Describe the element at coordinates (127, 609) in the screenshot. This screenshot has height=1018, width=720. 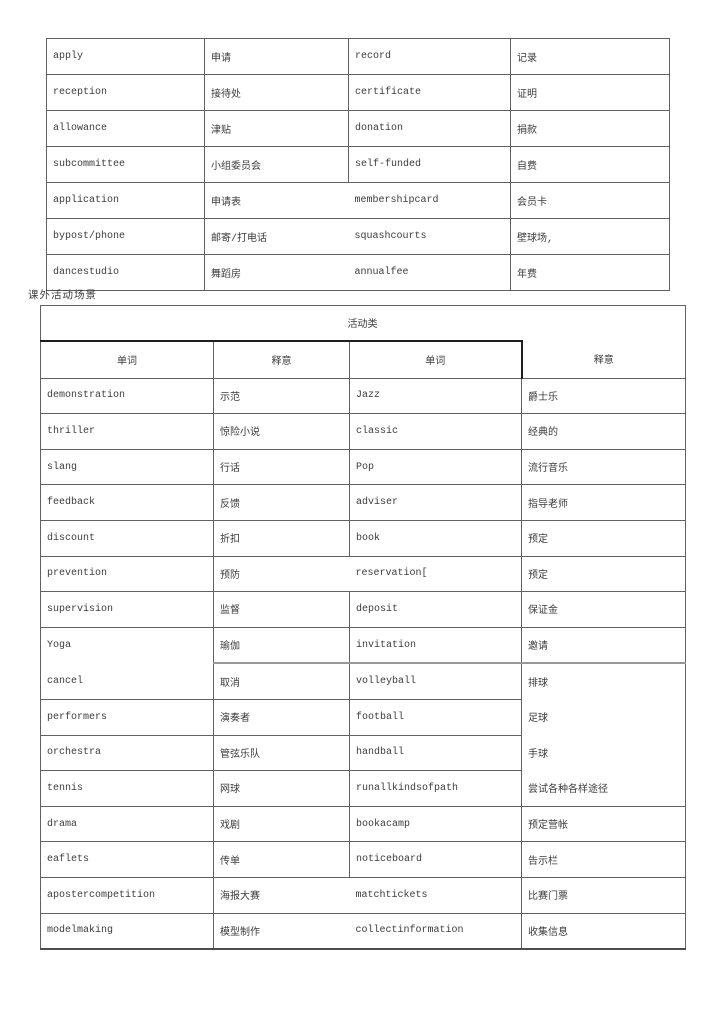
I see `word-cell: supervision` at that location.